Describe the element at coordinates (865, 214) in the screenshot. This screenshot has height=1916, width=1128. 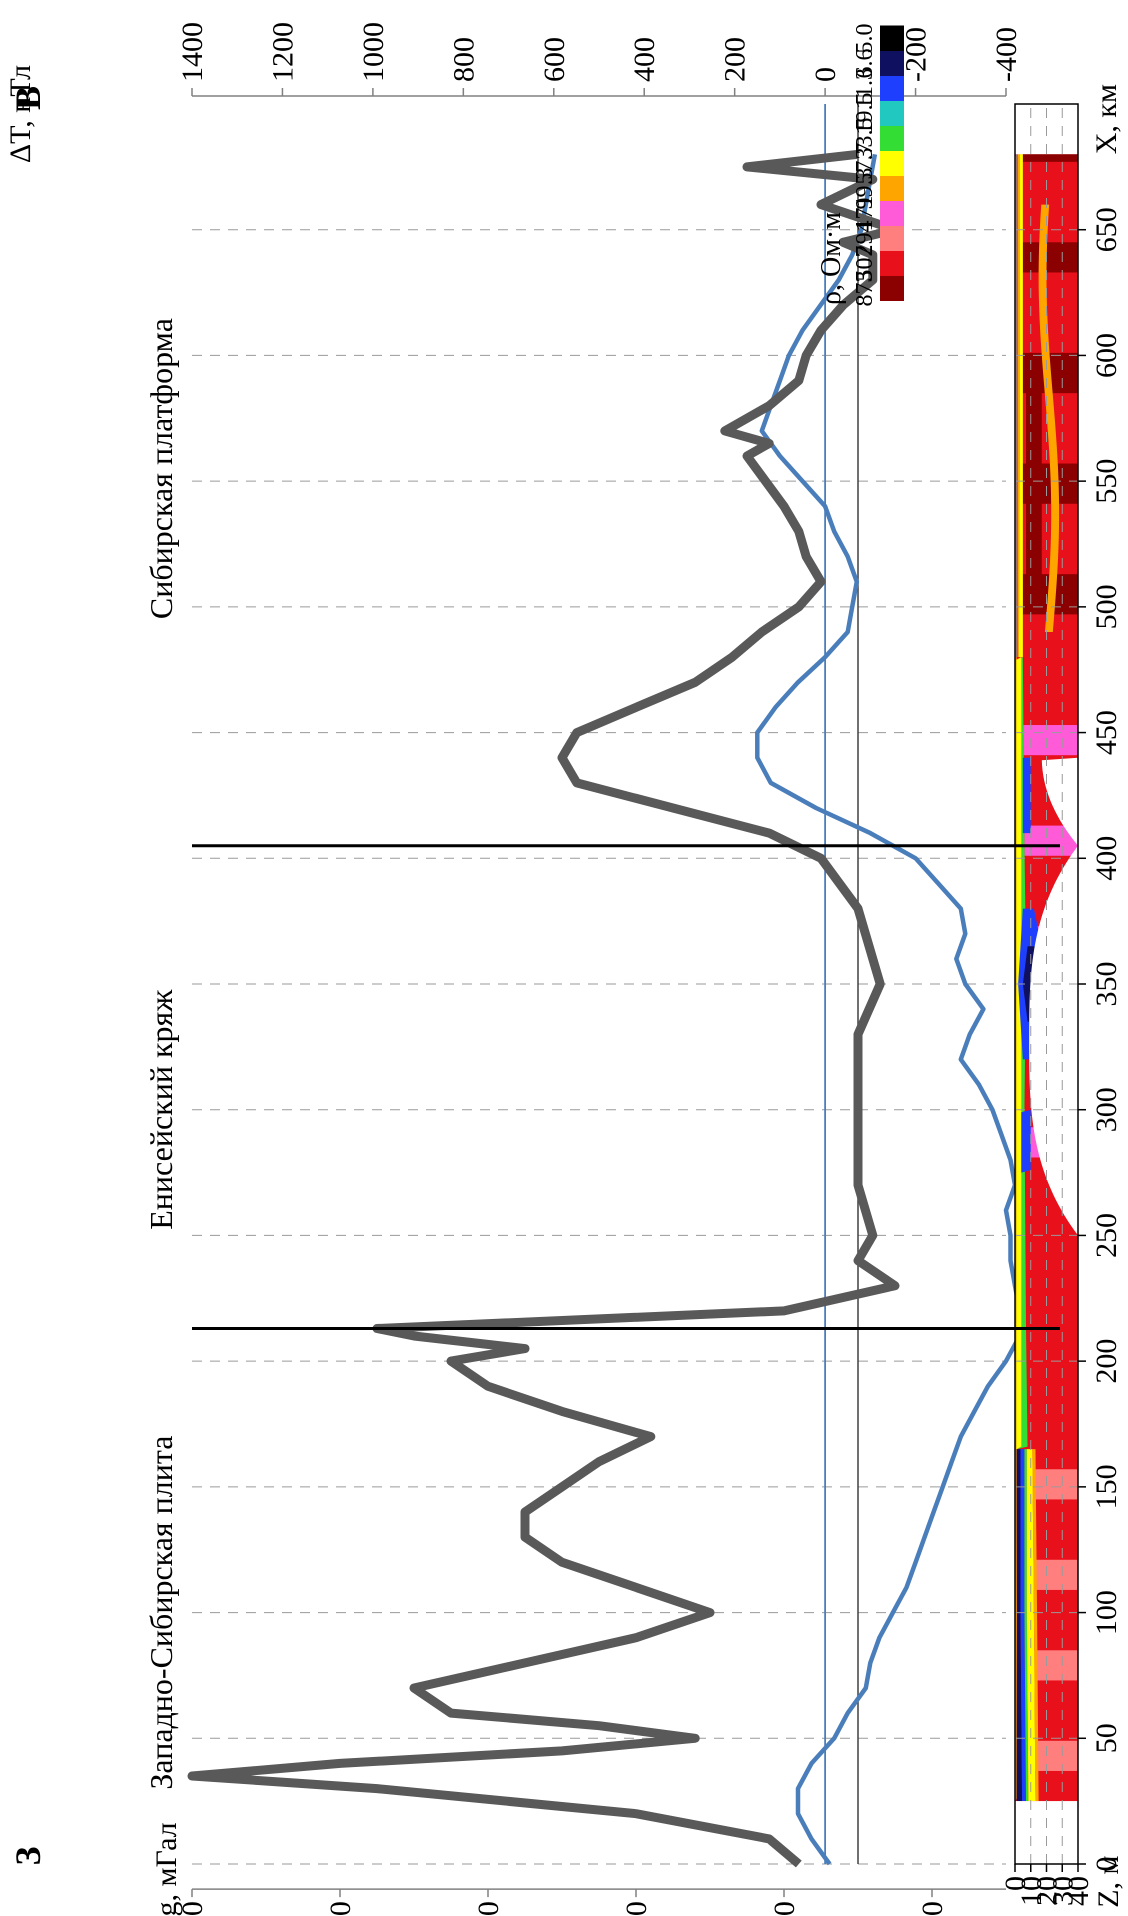
I see `colorbar-level-label: 171` at that location.